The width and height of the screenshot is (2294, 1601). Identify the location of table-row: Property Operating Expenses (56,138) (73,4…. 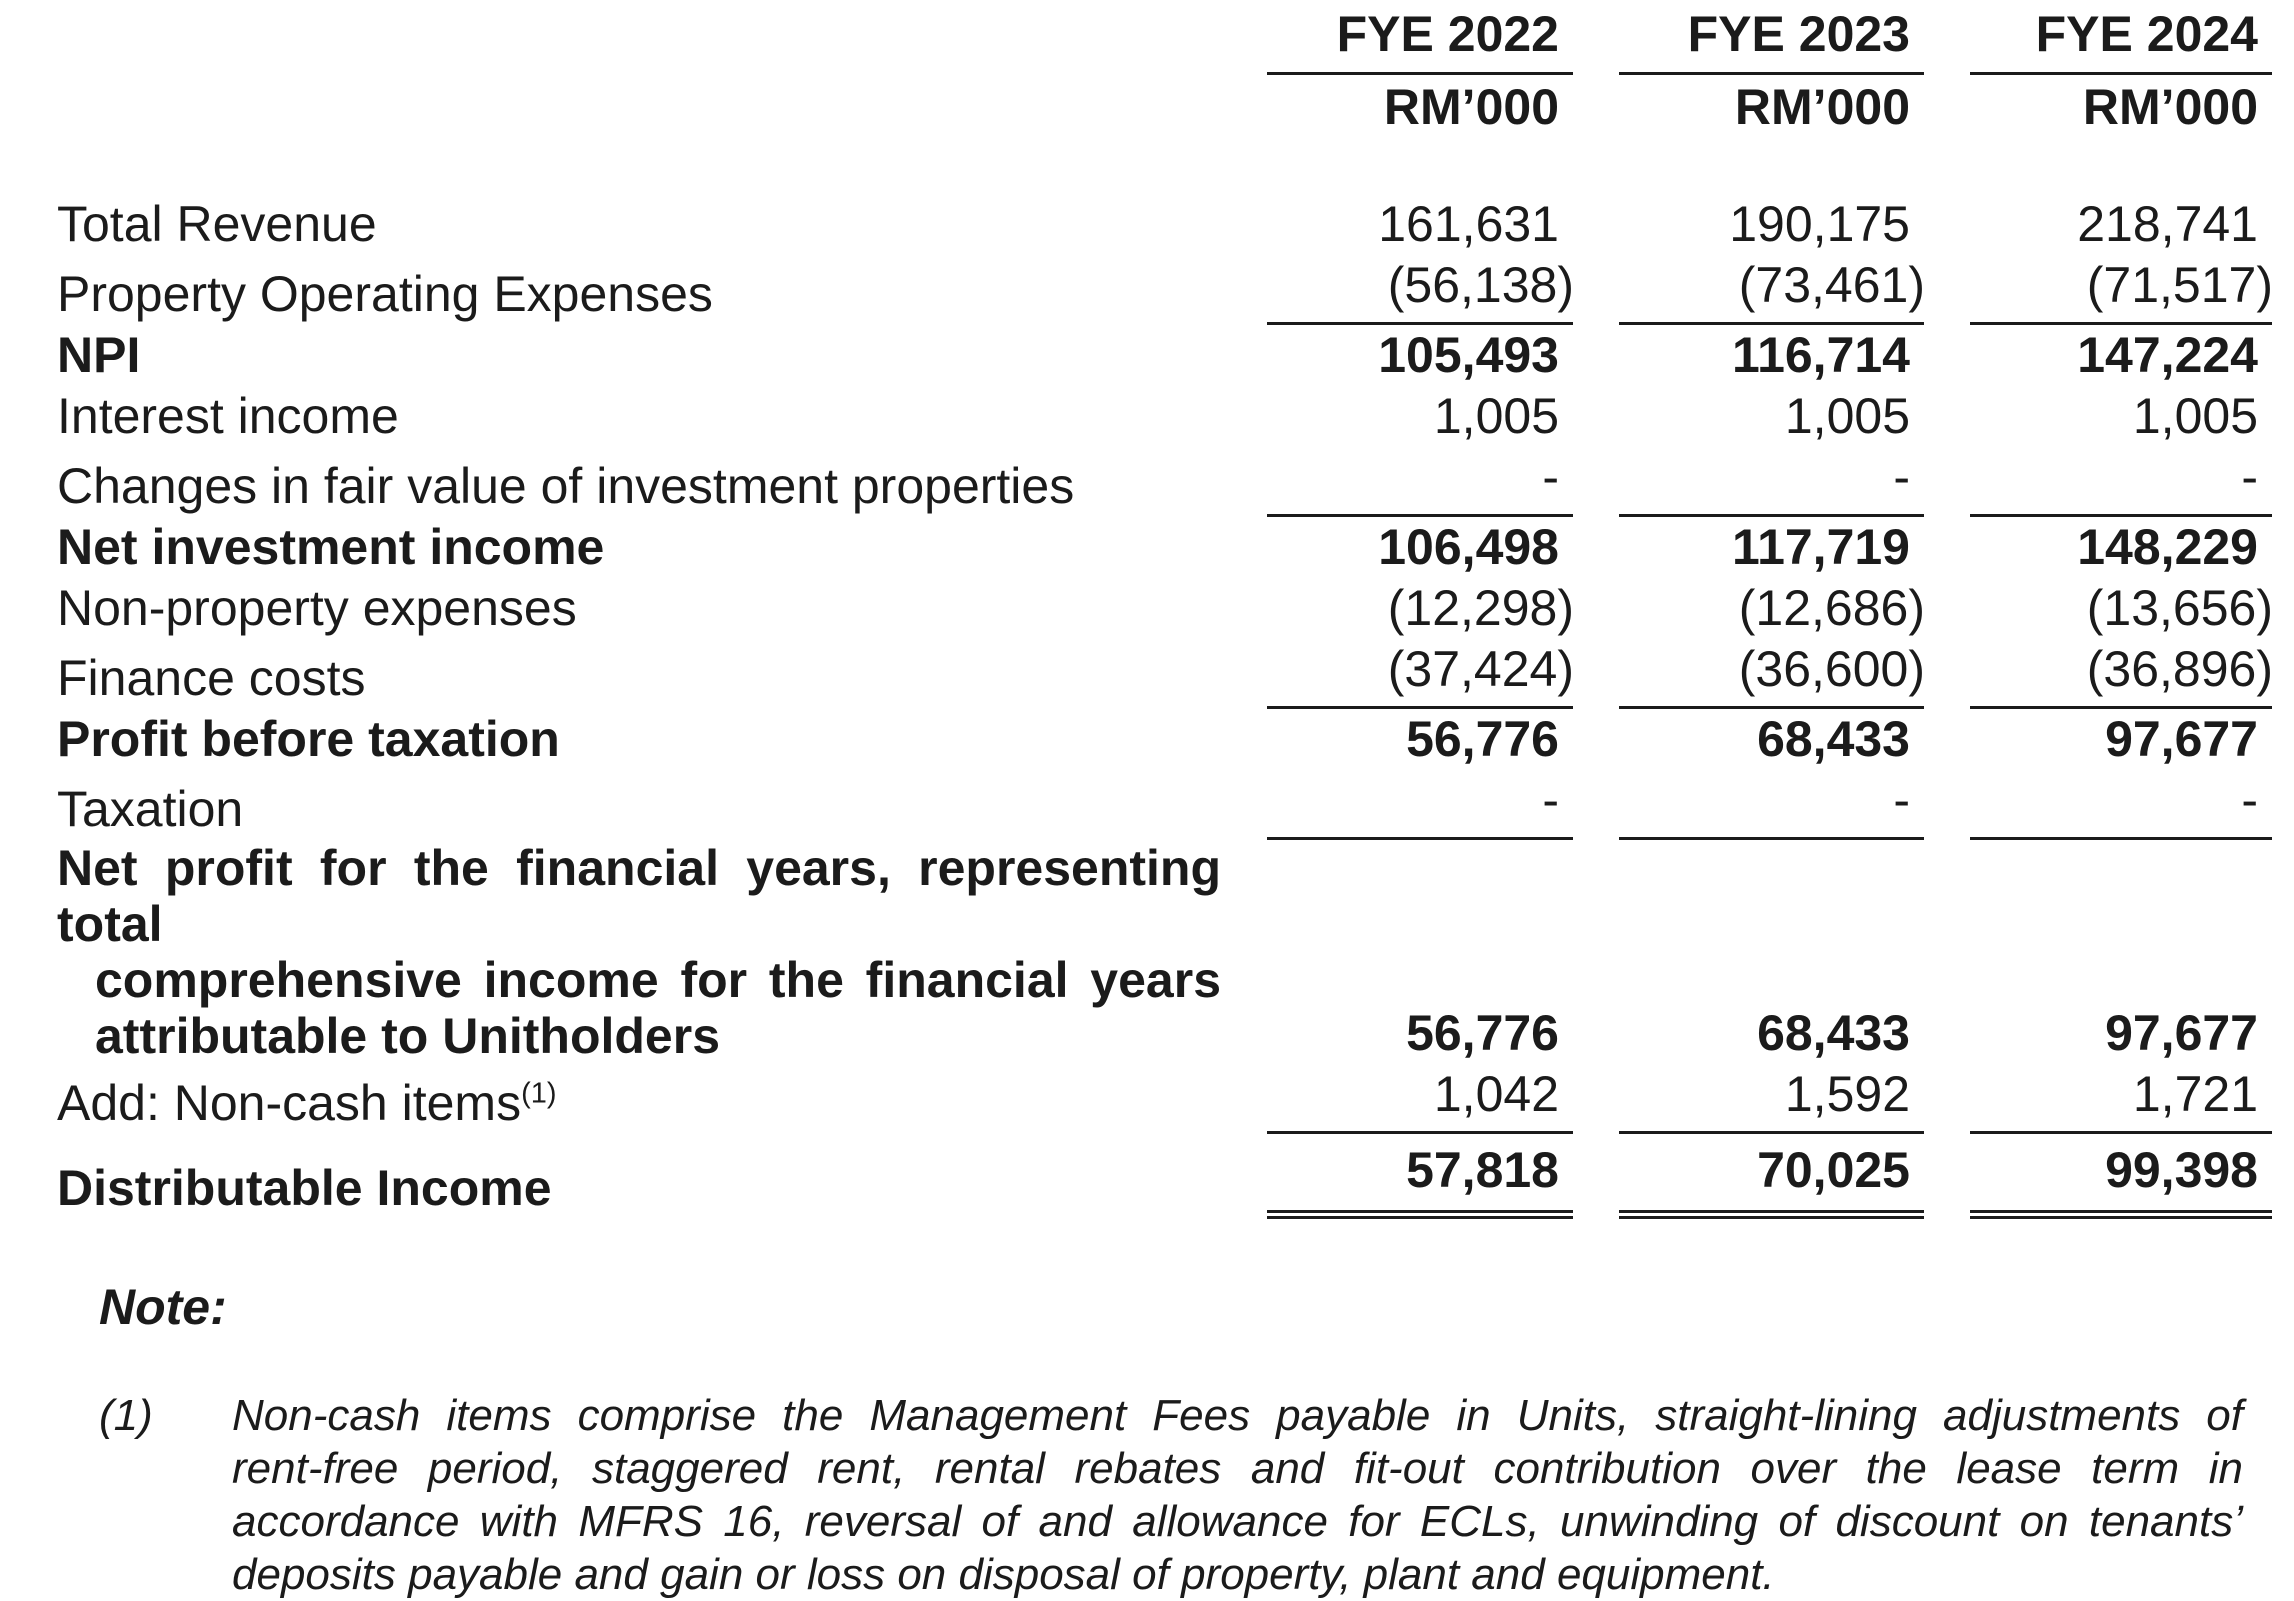
(1165, 290).